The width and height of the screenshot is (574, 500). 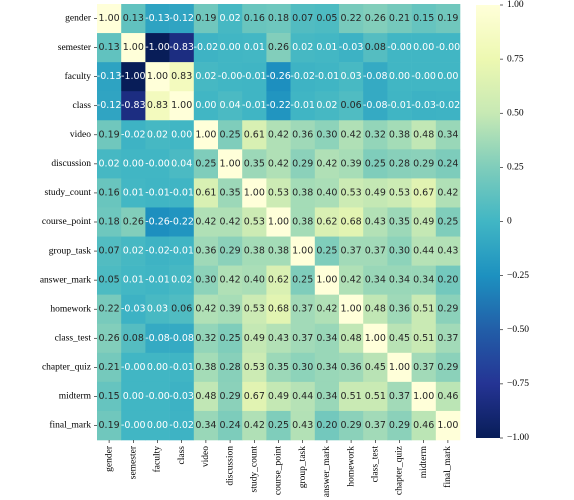 What do you see at coordinates (65, 280) in the screenshot?
I see `y-tick-label: answer_mark` at bounding box center [65, 280].